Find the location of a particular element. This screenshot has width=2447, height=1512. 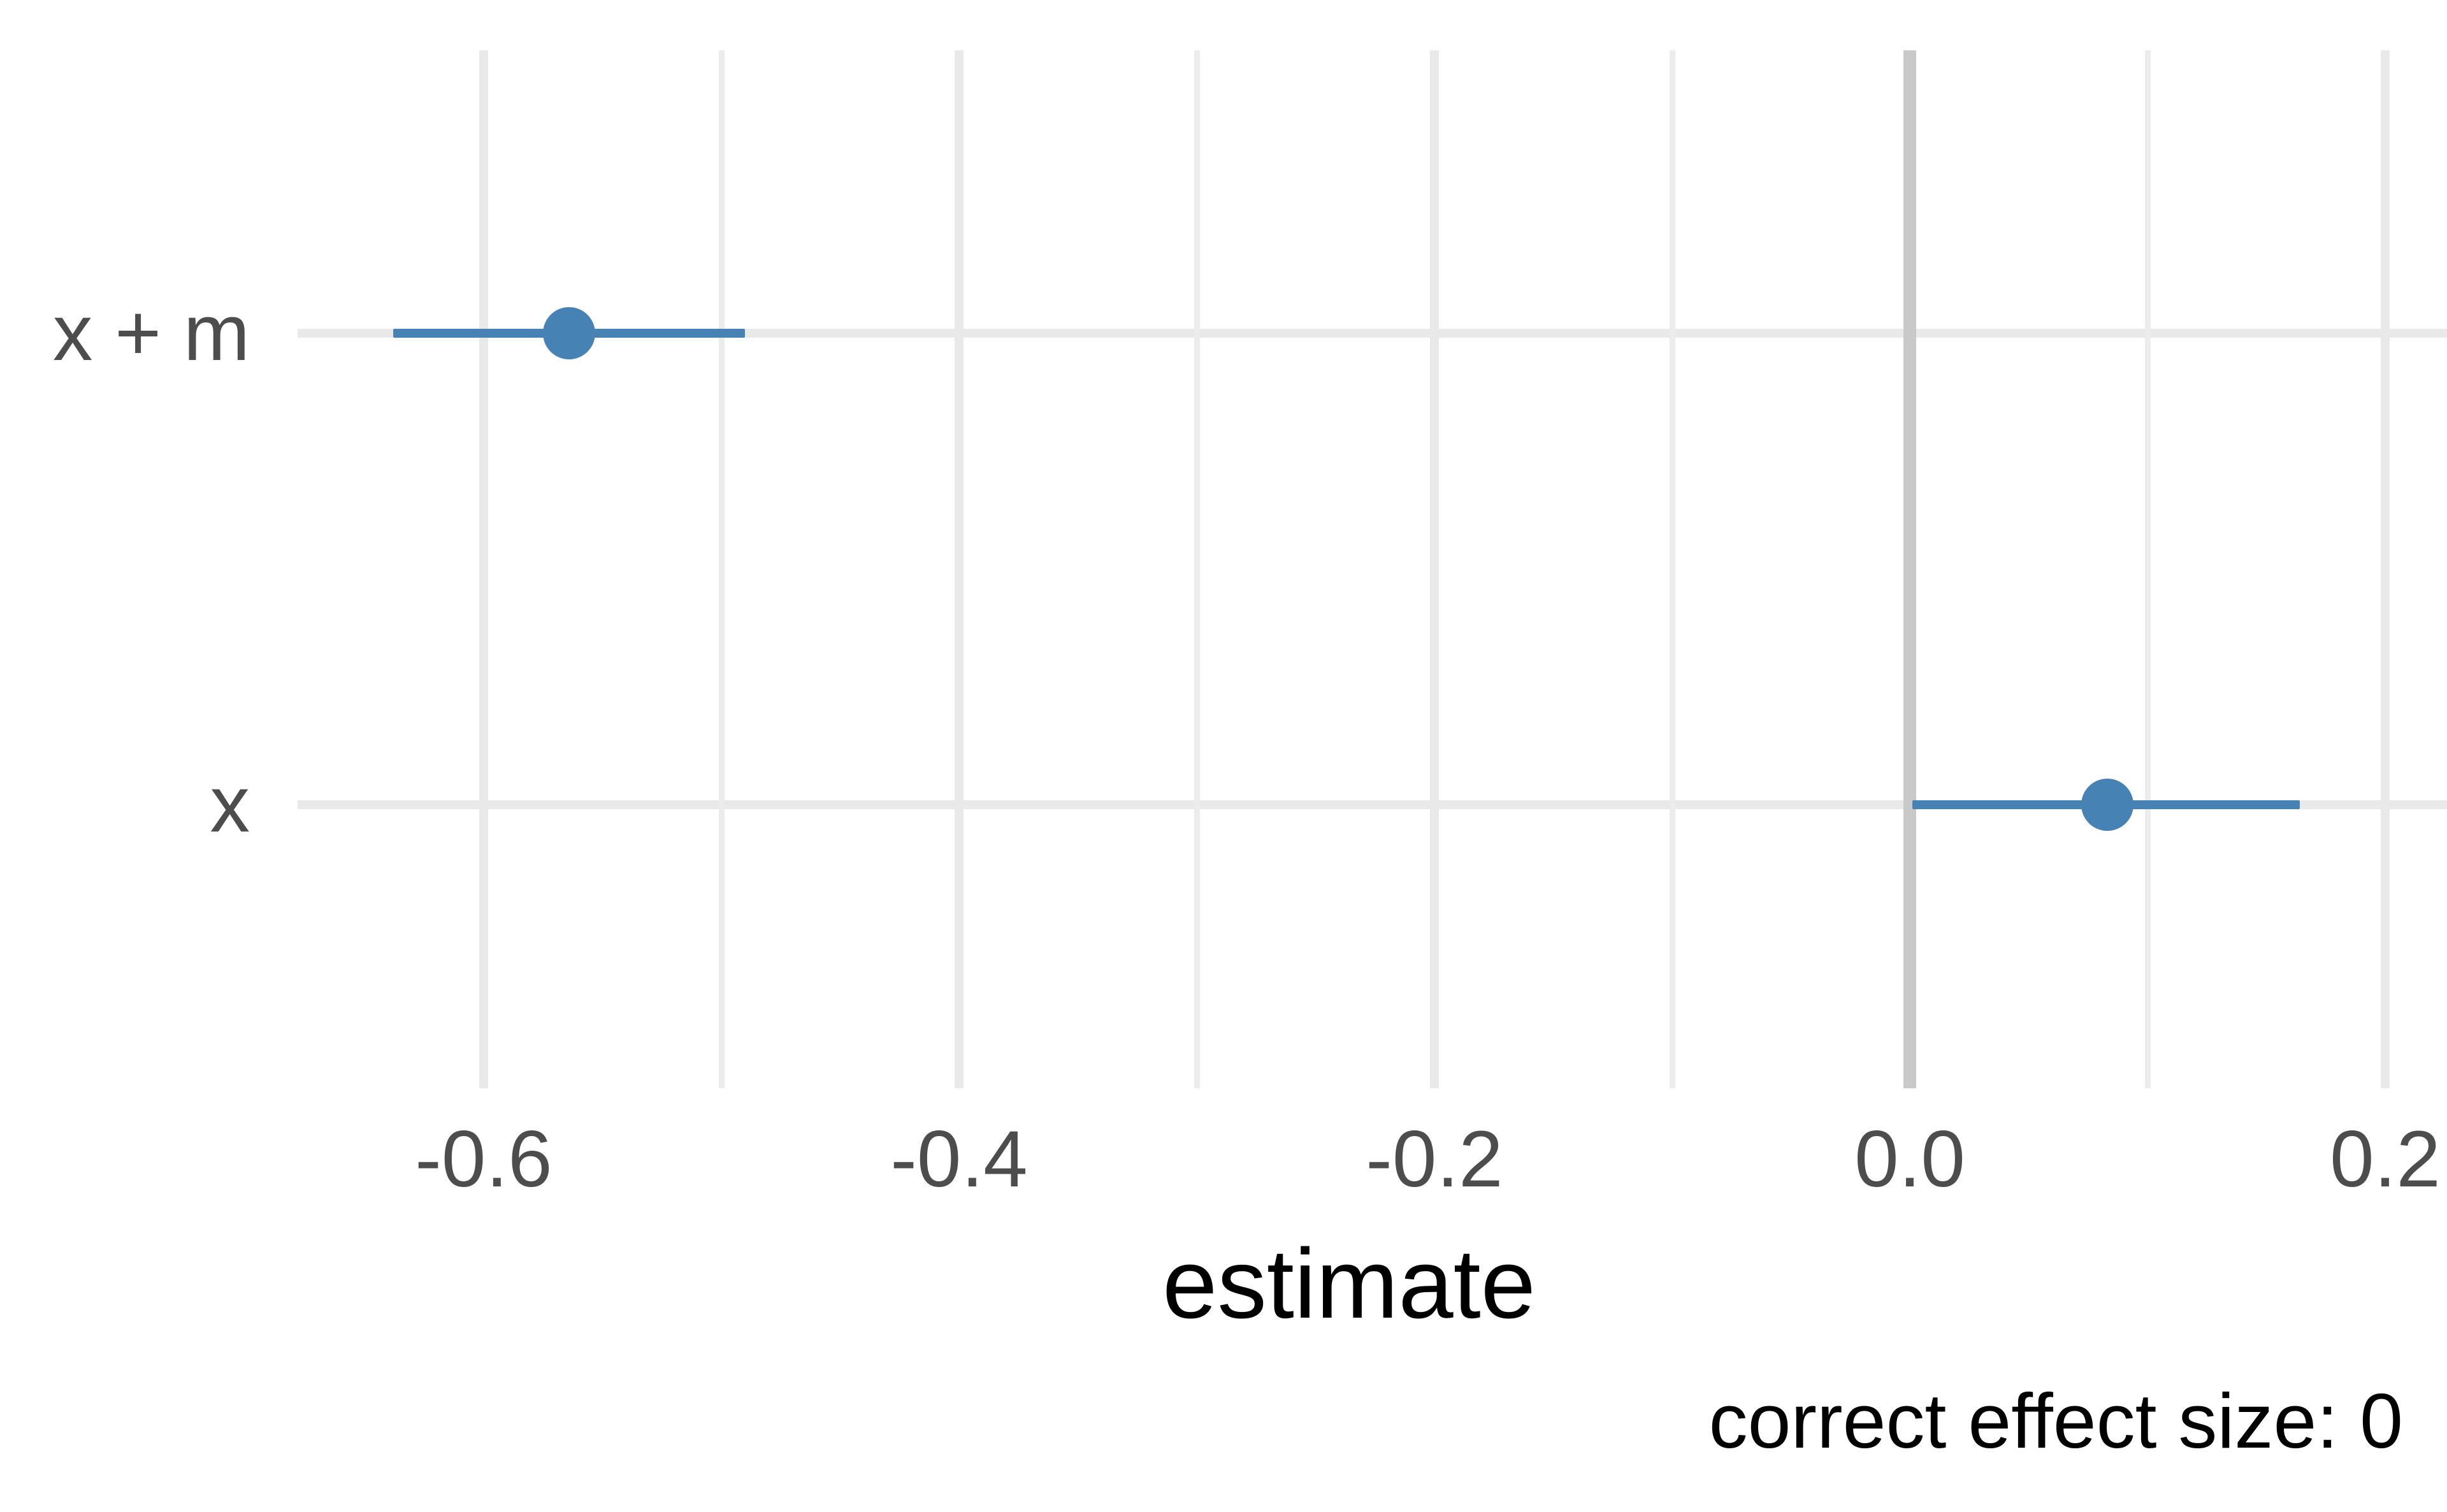

plot-caption: correct effect size: 0 is located at coordinates (2055, 1421).